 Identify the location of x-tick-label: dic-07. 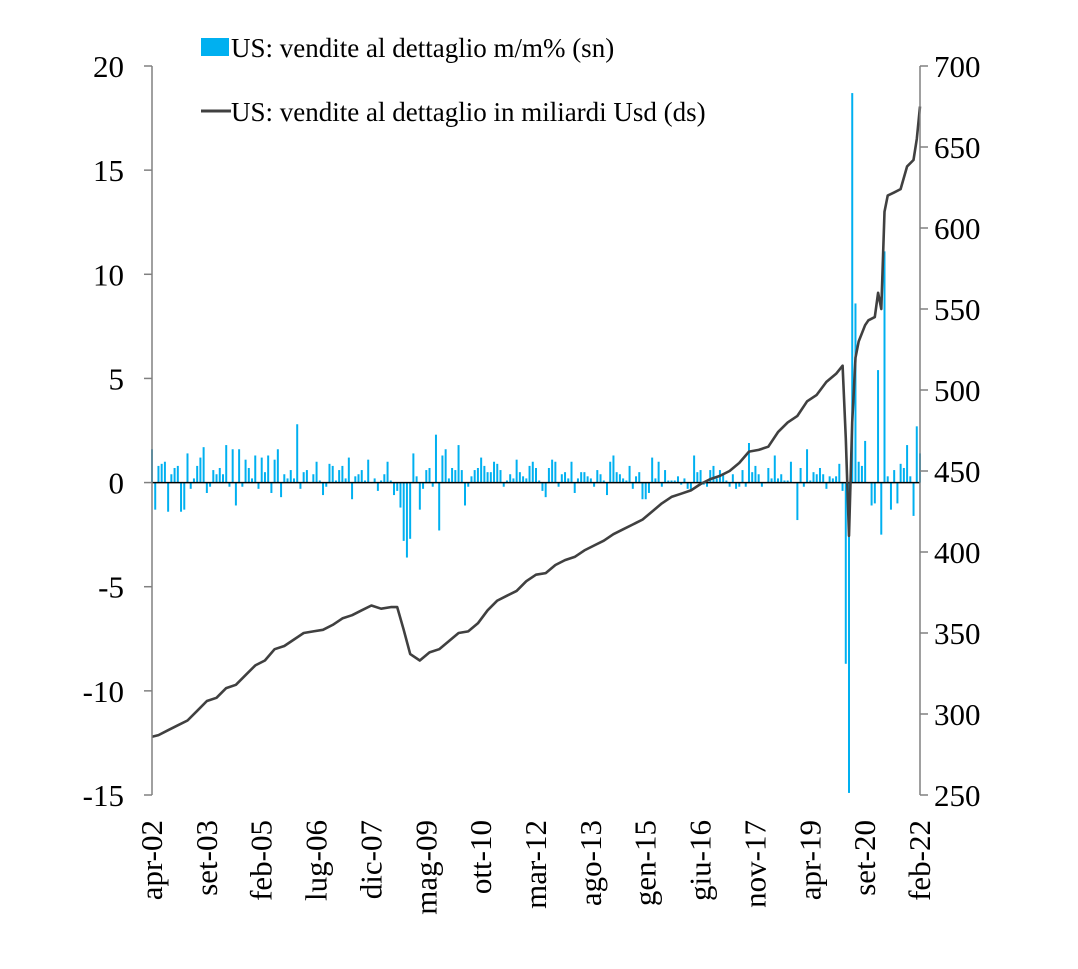
(370, 859).